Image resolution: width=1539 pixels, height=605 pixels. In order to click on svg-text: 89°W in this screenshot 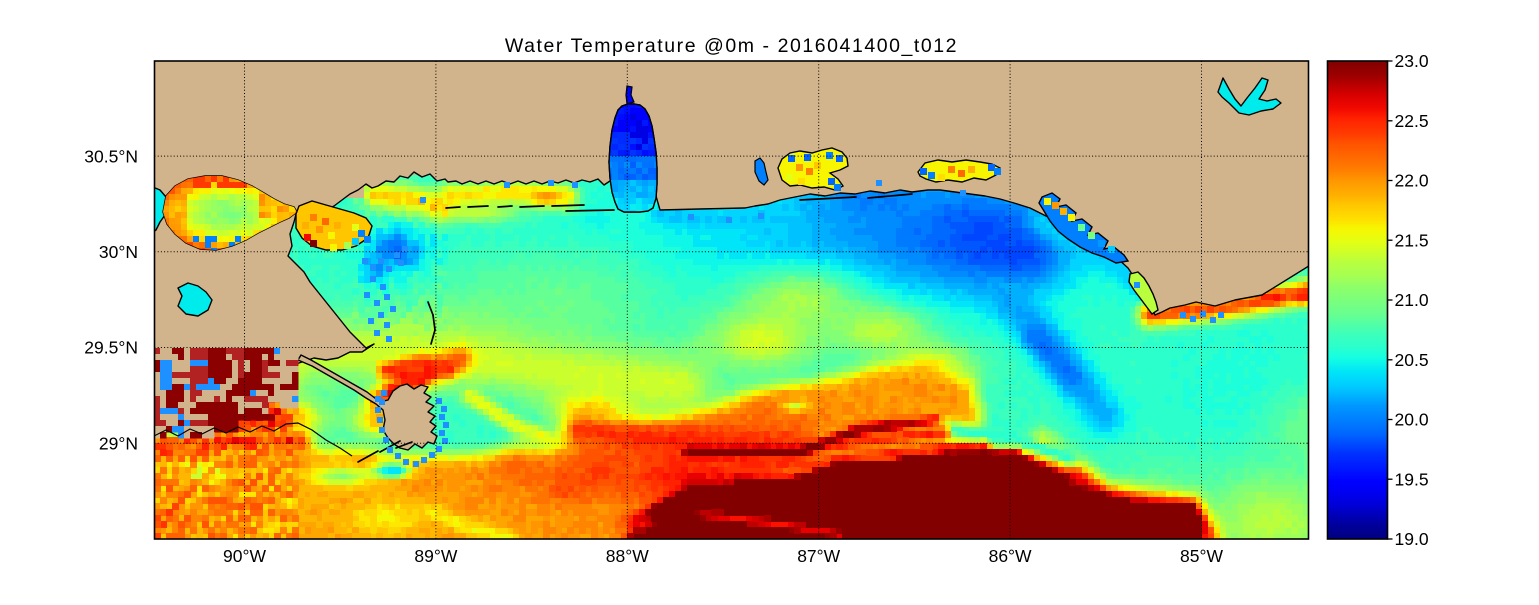, I will do `click(435, 556)`.